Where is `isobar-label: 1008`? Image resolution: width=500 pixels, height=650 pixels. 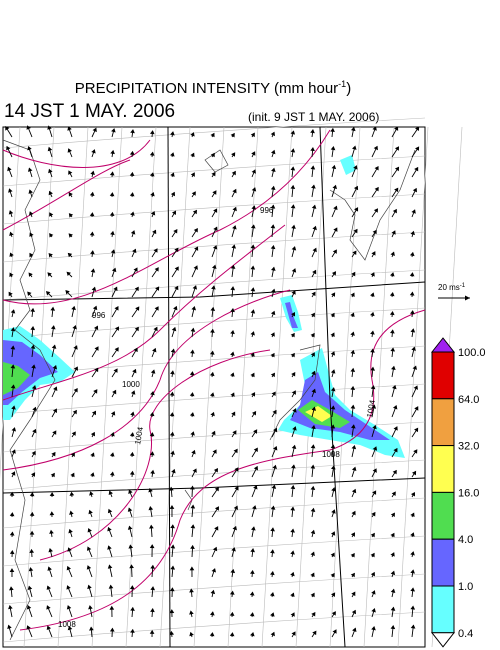 isobar-label: 1008 is located at coordinates (67, 624).